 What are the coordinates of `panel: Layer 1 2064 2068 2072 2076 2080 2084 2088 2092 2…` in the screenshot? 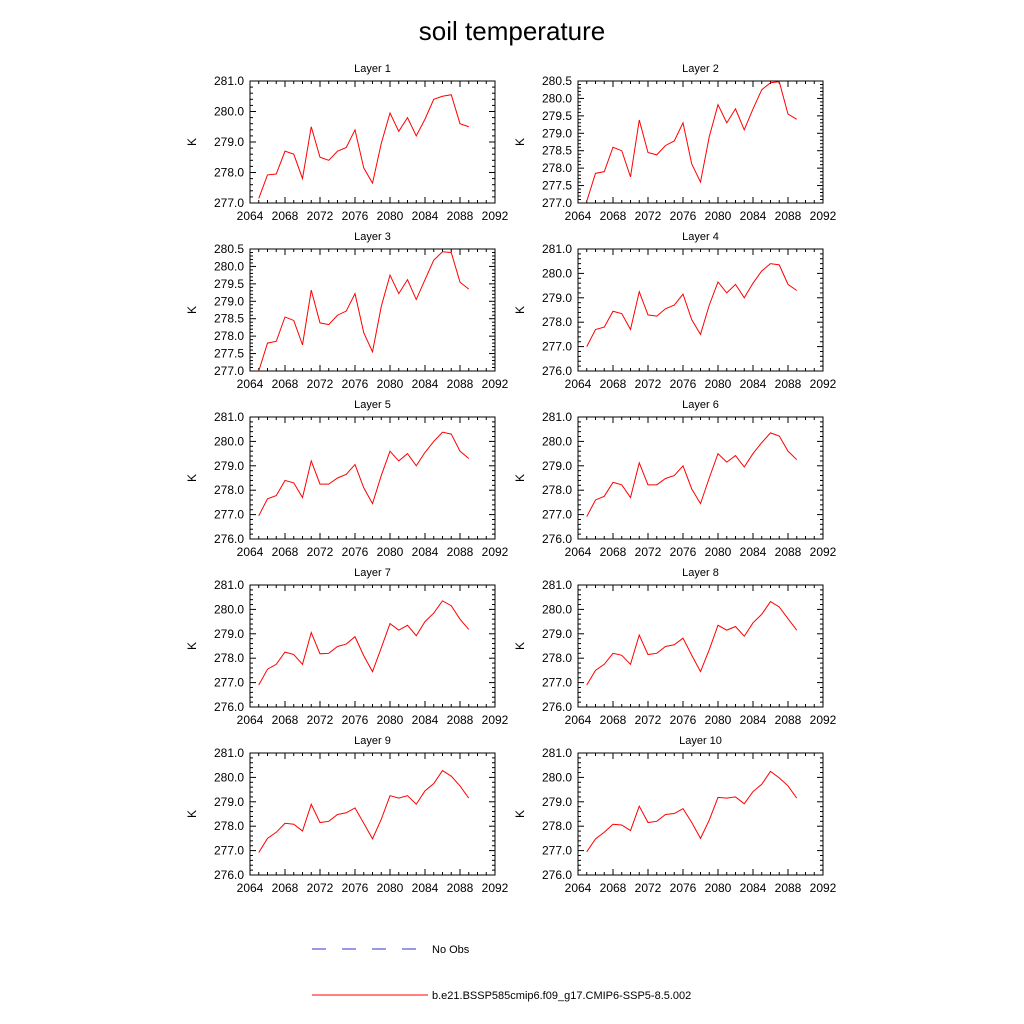 It's located at (347, 143).